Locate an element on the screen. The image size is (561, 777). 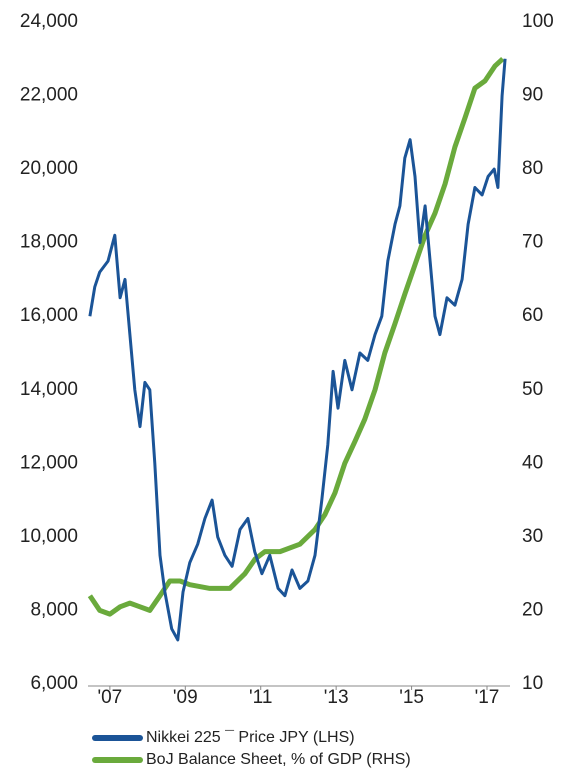
y2-tick-label: 90 is located at coordinates (532, 95).